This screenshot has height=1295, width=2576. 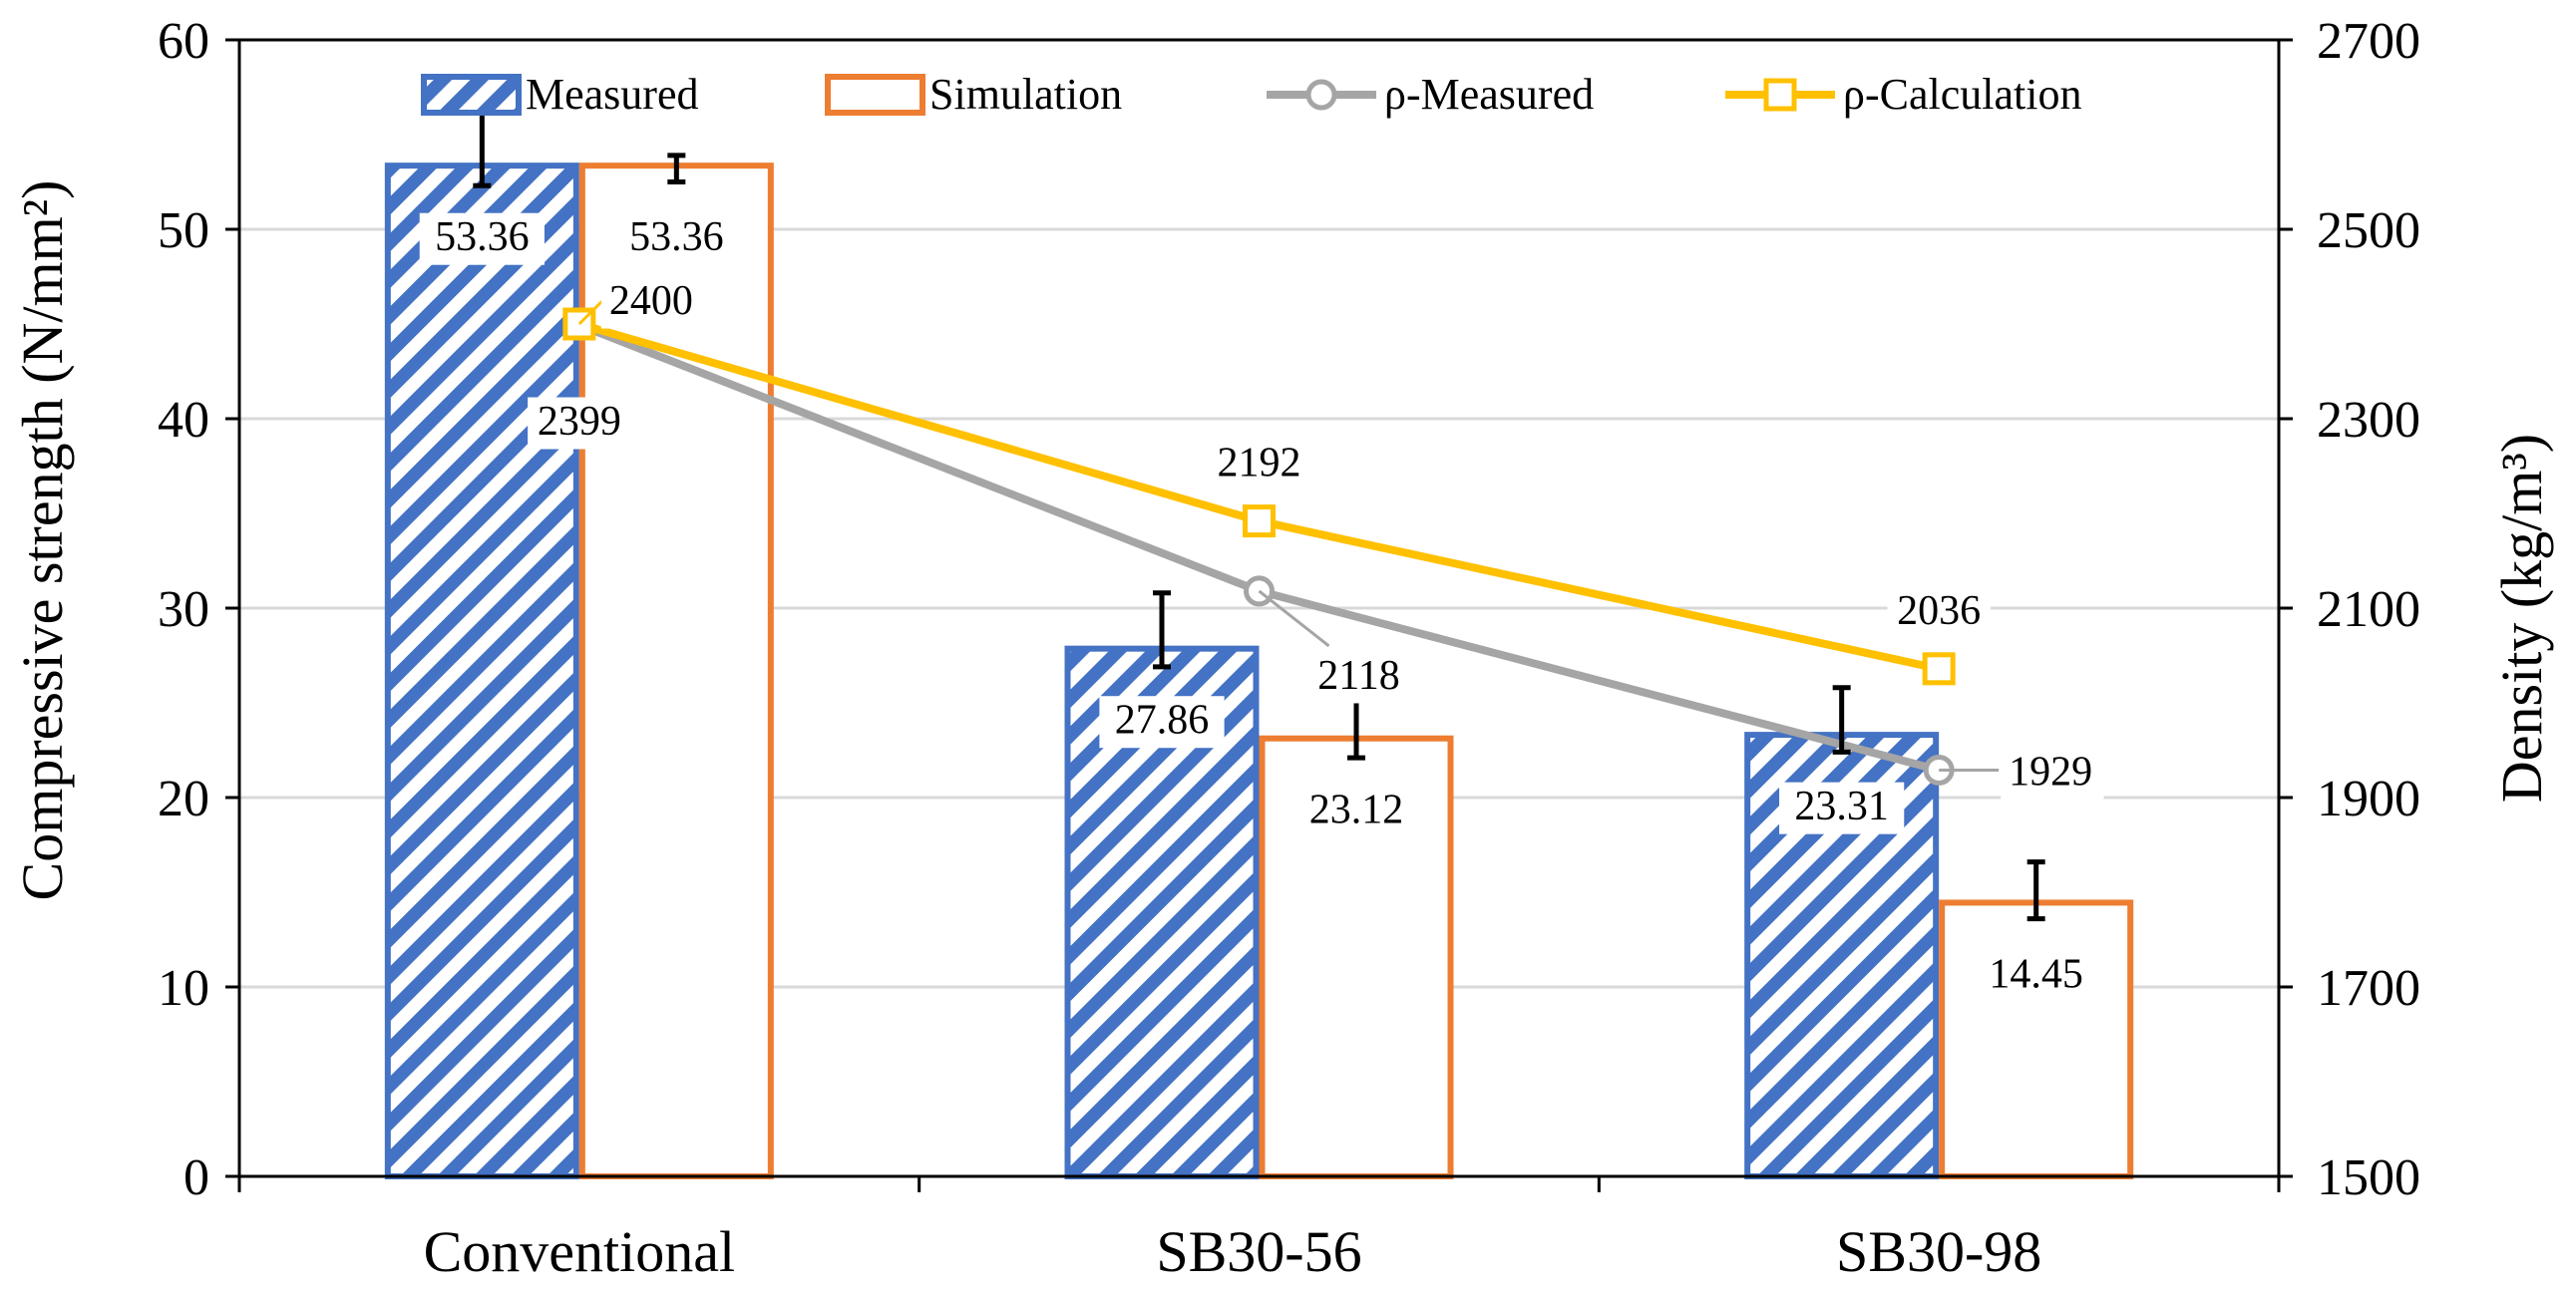 I want to click on label-rho-measured-1-bg, so click(x=1358, y=677).